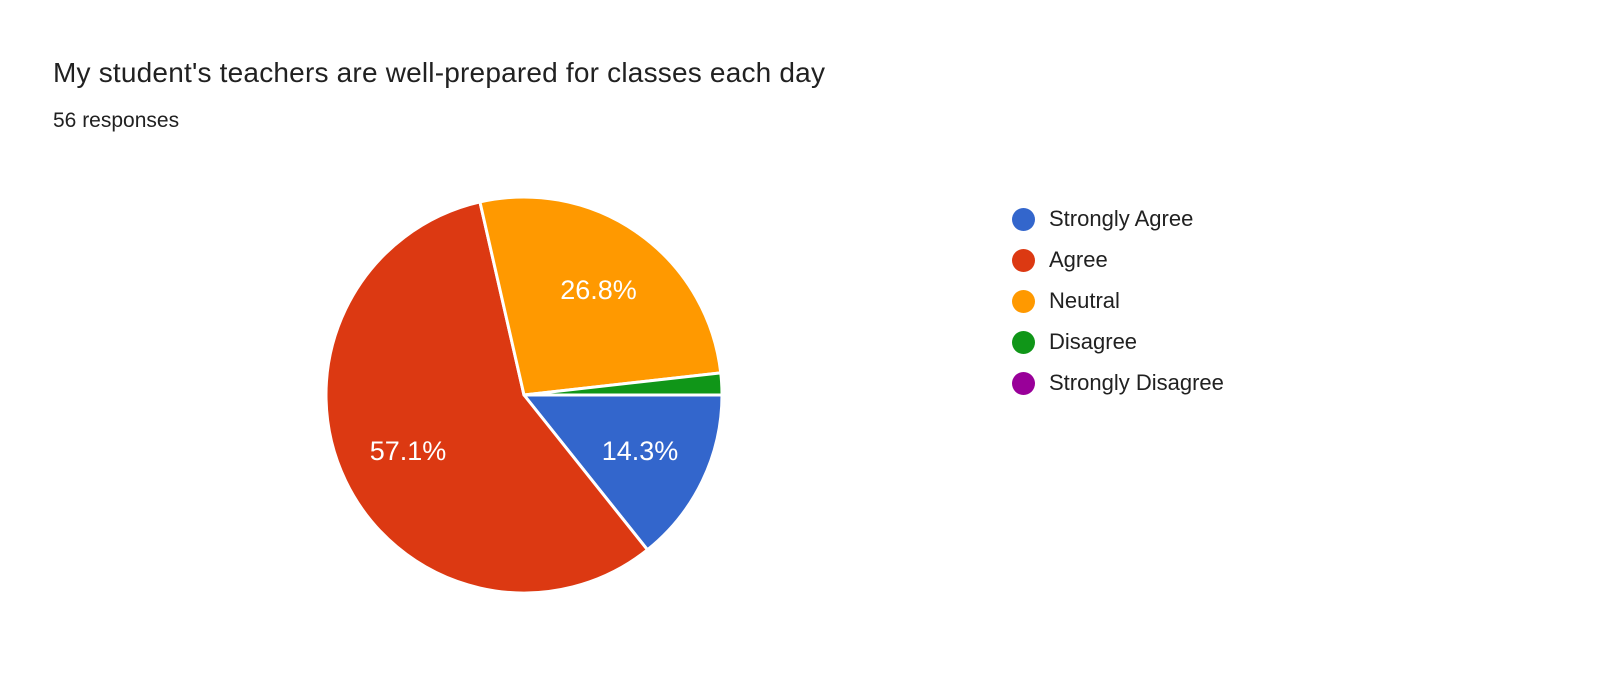 Image resolution: width=1600 pixels, height=673 pixels. Describe the element at coordinates (1093, 341) in the screenshot. I see `legend-label-disagree: Disagree` at that location.